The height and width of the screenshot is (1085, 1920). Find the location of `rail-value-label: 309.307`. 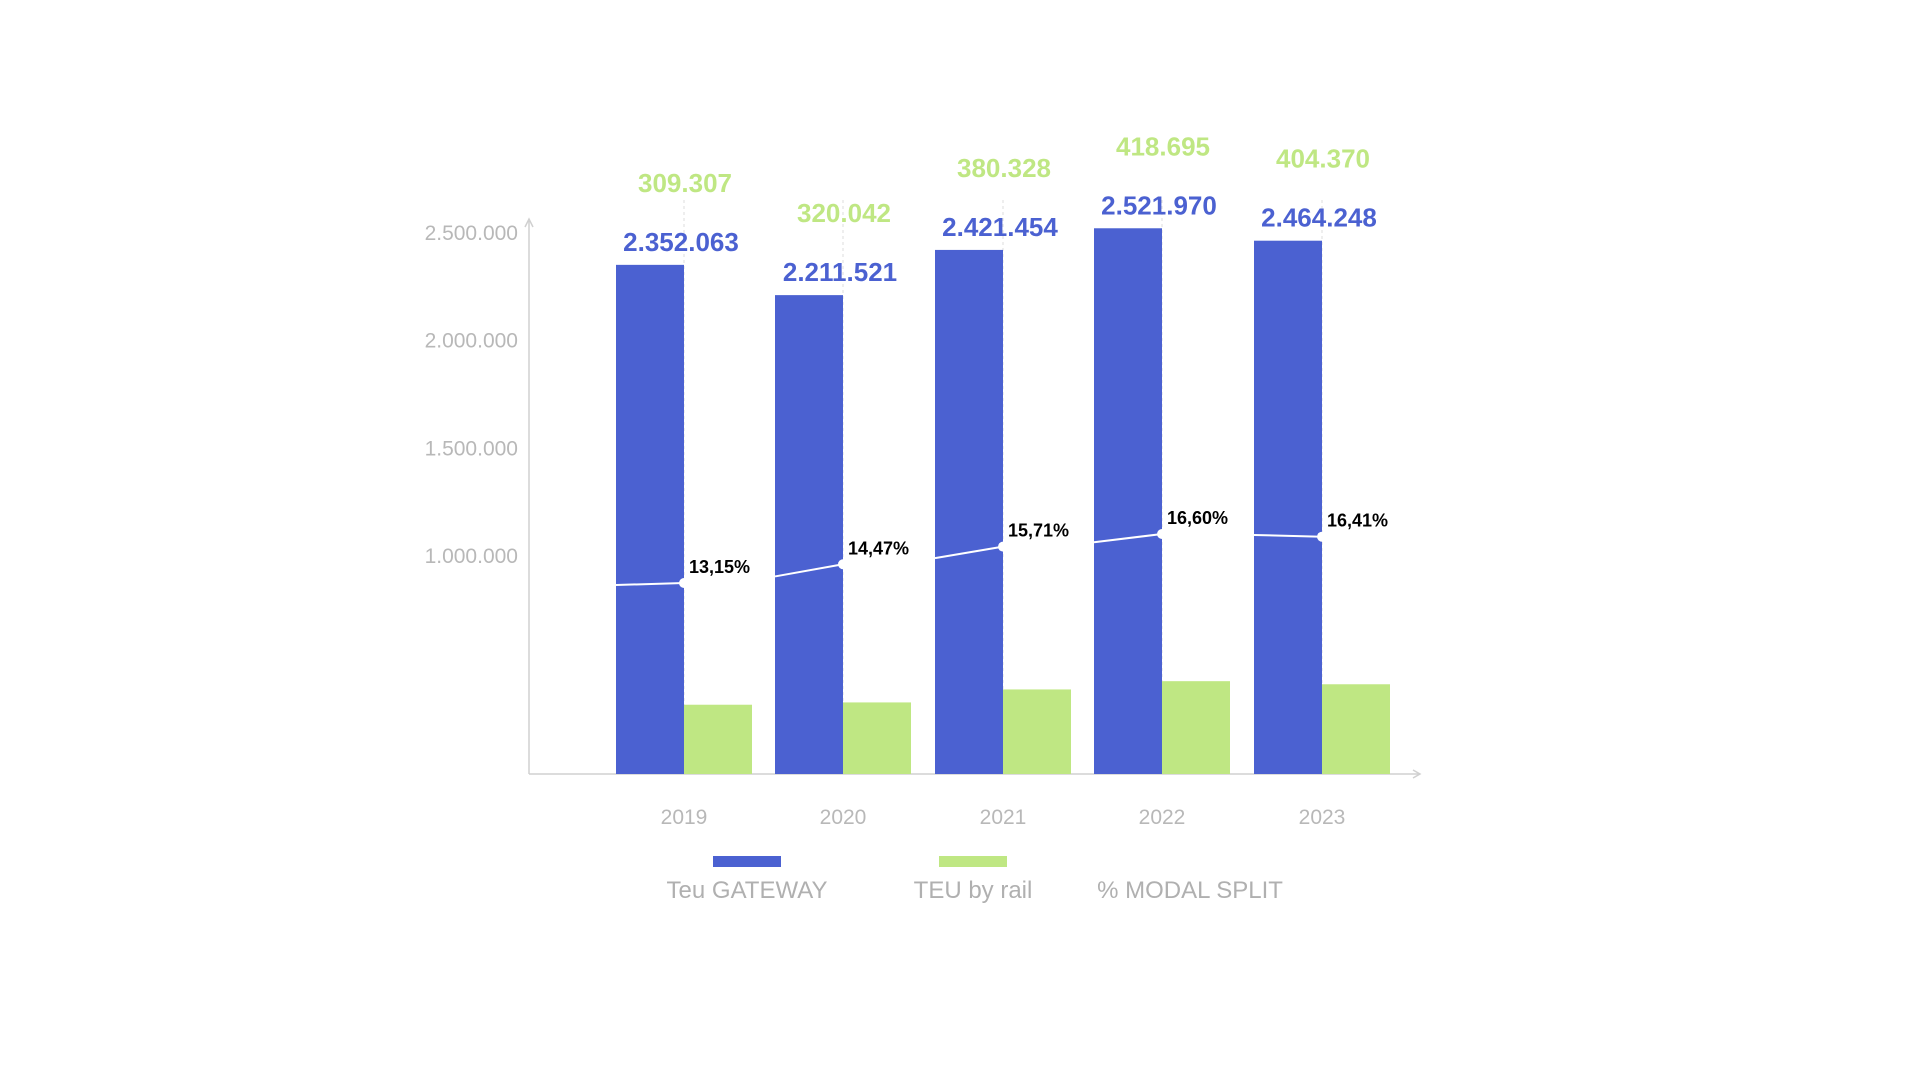

rail-value-label: 309.307 is located at coordinates (685, 183).